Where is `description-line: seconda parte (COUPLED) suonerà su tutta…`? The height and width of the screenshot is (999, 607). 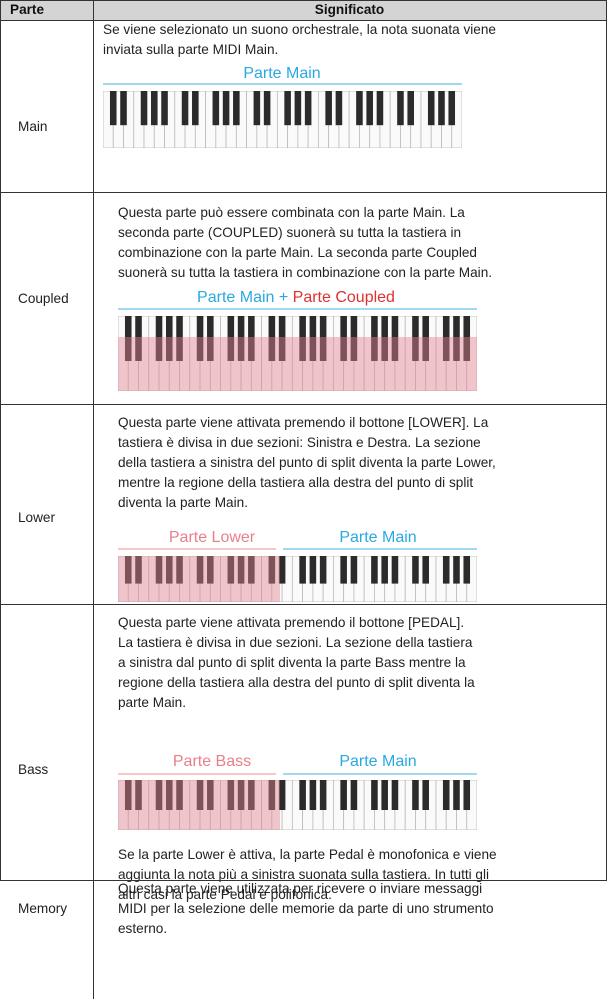 description-line: seconda parte (COUPLED) suonerà su tutta… is located at coordinates (290, 232).